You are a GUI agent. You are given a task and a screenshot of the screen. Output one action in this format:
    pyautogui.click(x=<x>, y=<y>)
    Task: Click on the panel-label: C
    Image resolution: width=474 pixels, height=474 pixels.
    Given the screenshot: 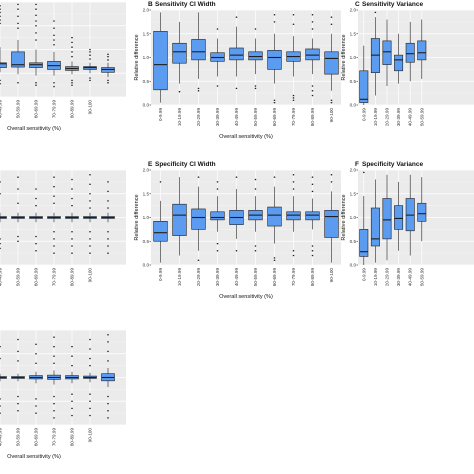 What is the action you would take?
    pyautogui.click(x=357, y=4)
    